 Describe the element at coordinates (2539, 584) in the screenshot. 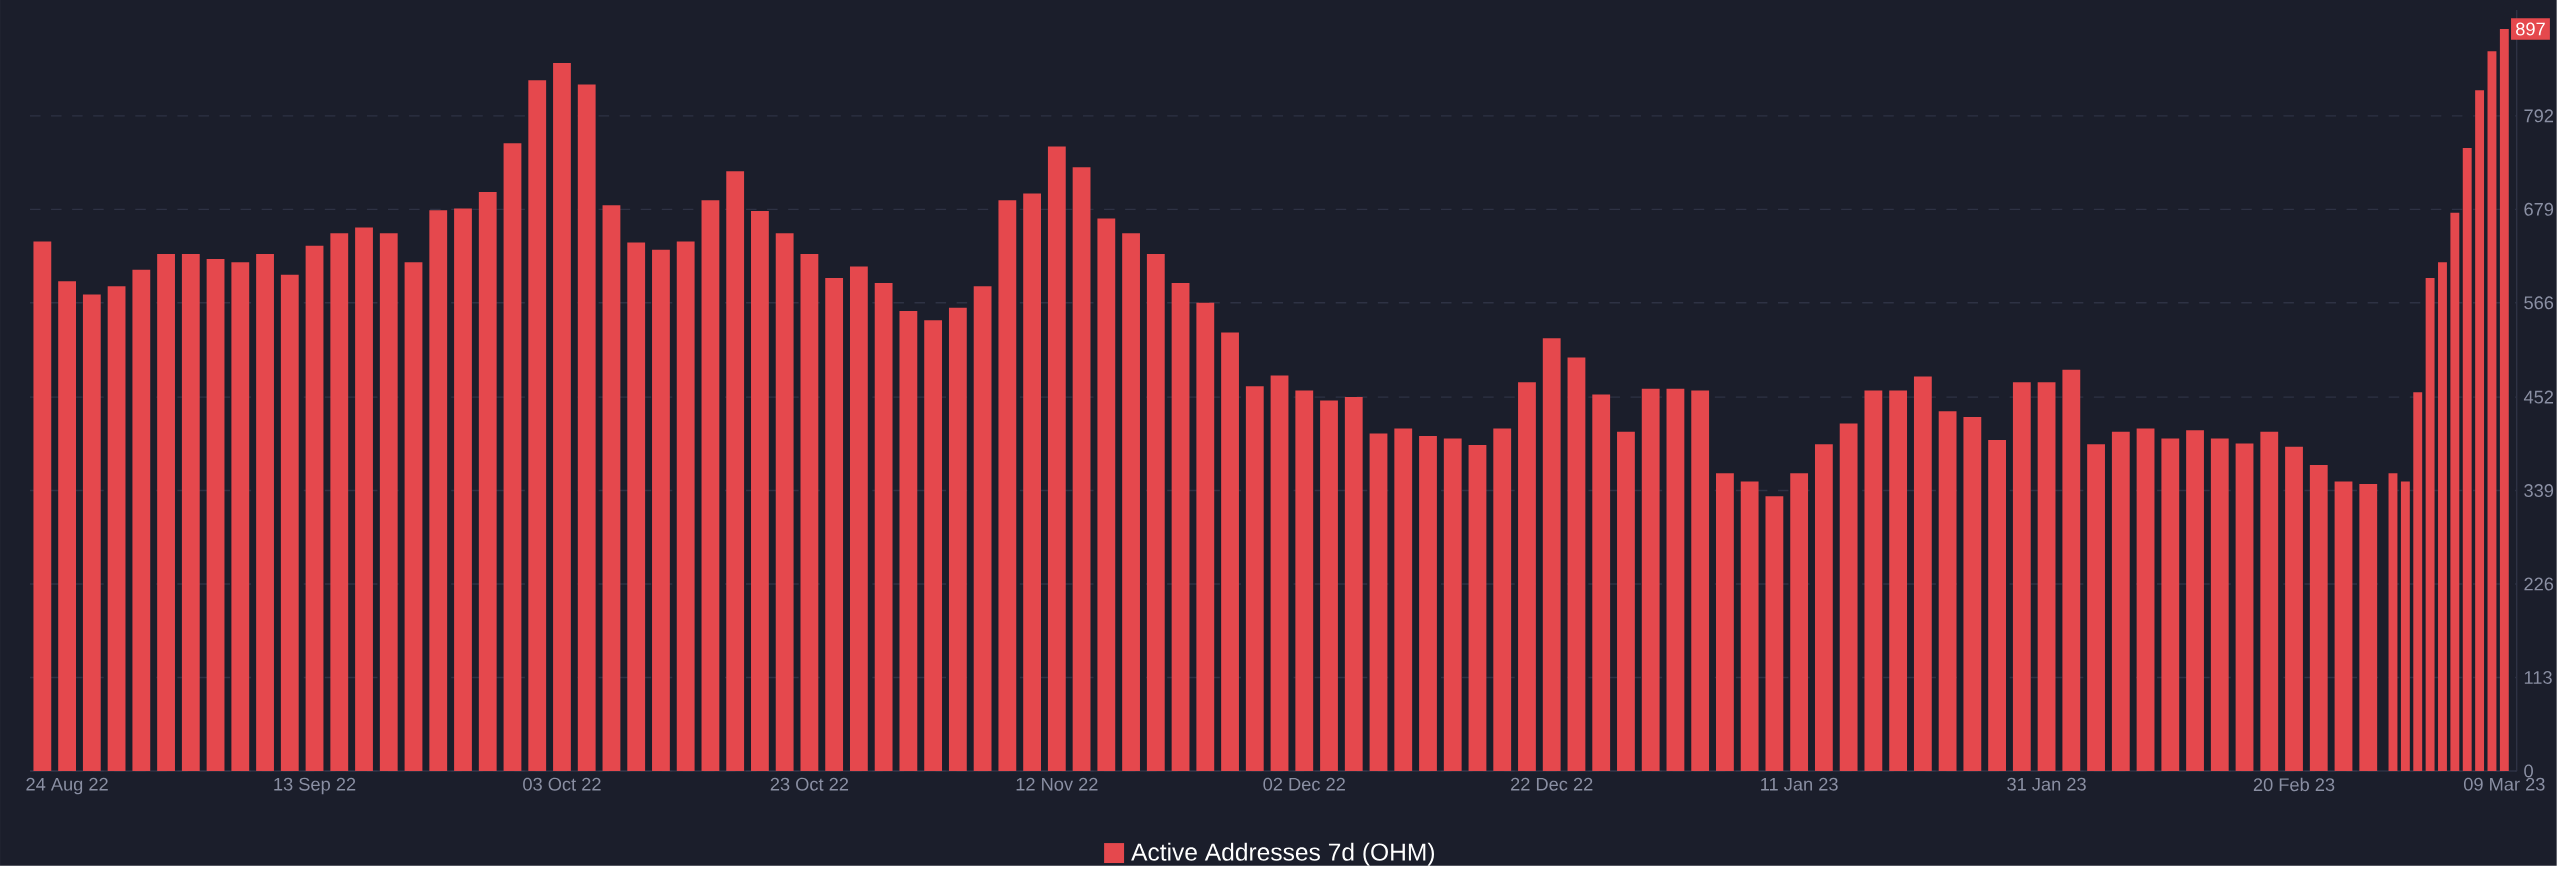

I see `y-tick-label: 226` at that location.